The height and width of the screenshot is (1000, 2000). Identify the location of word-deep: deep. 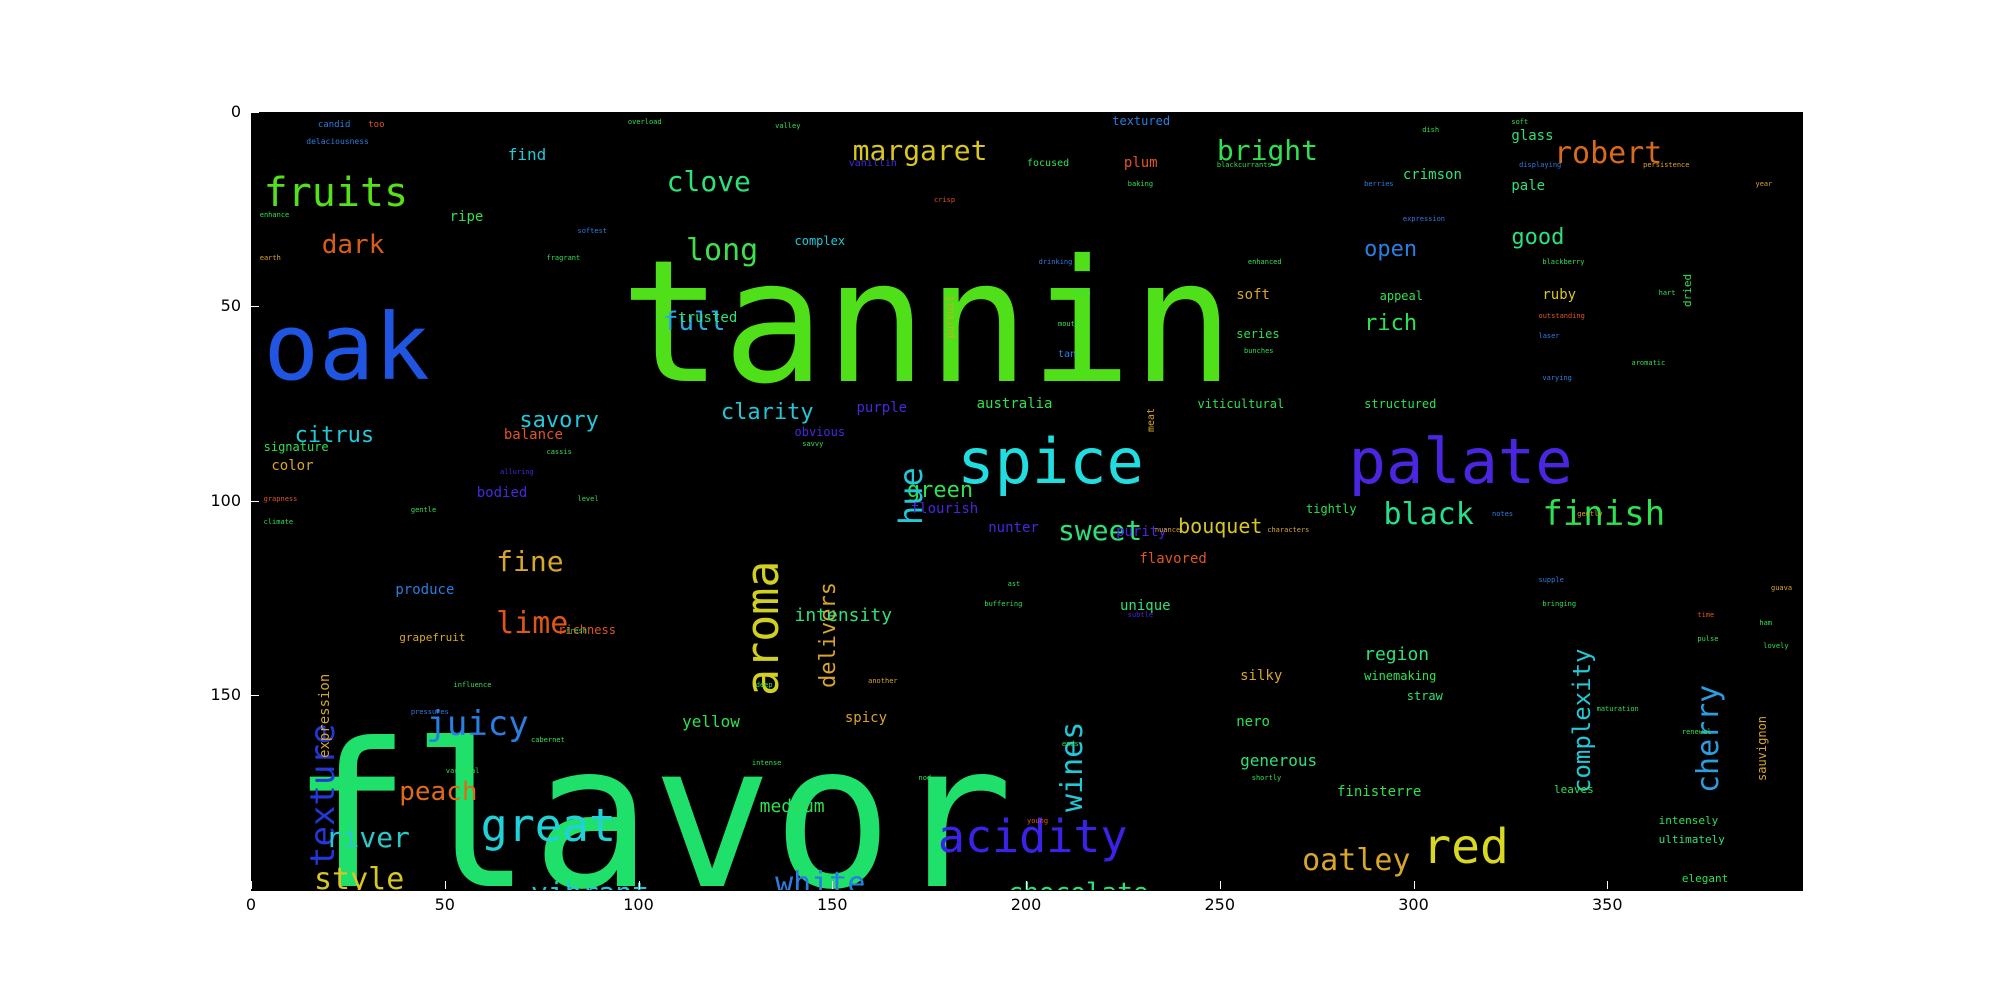
(764, 685).